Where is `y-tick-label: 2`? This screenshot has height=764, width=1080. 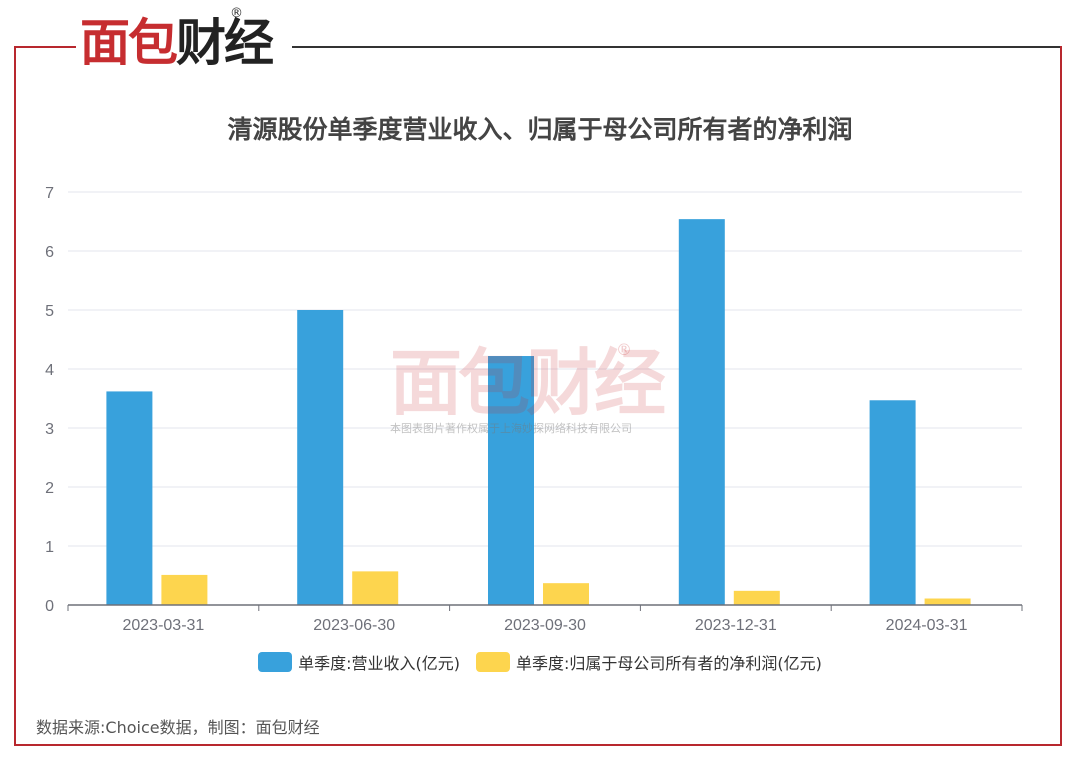
y-tick-label: 2 is located at coordinates (49, 488).